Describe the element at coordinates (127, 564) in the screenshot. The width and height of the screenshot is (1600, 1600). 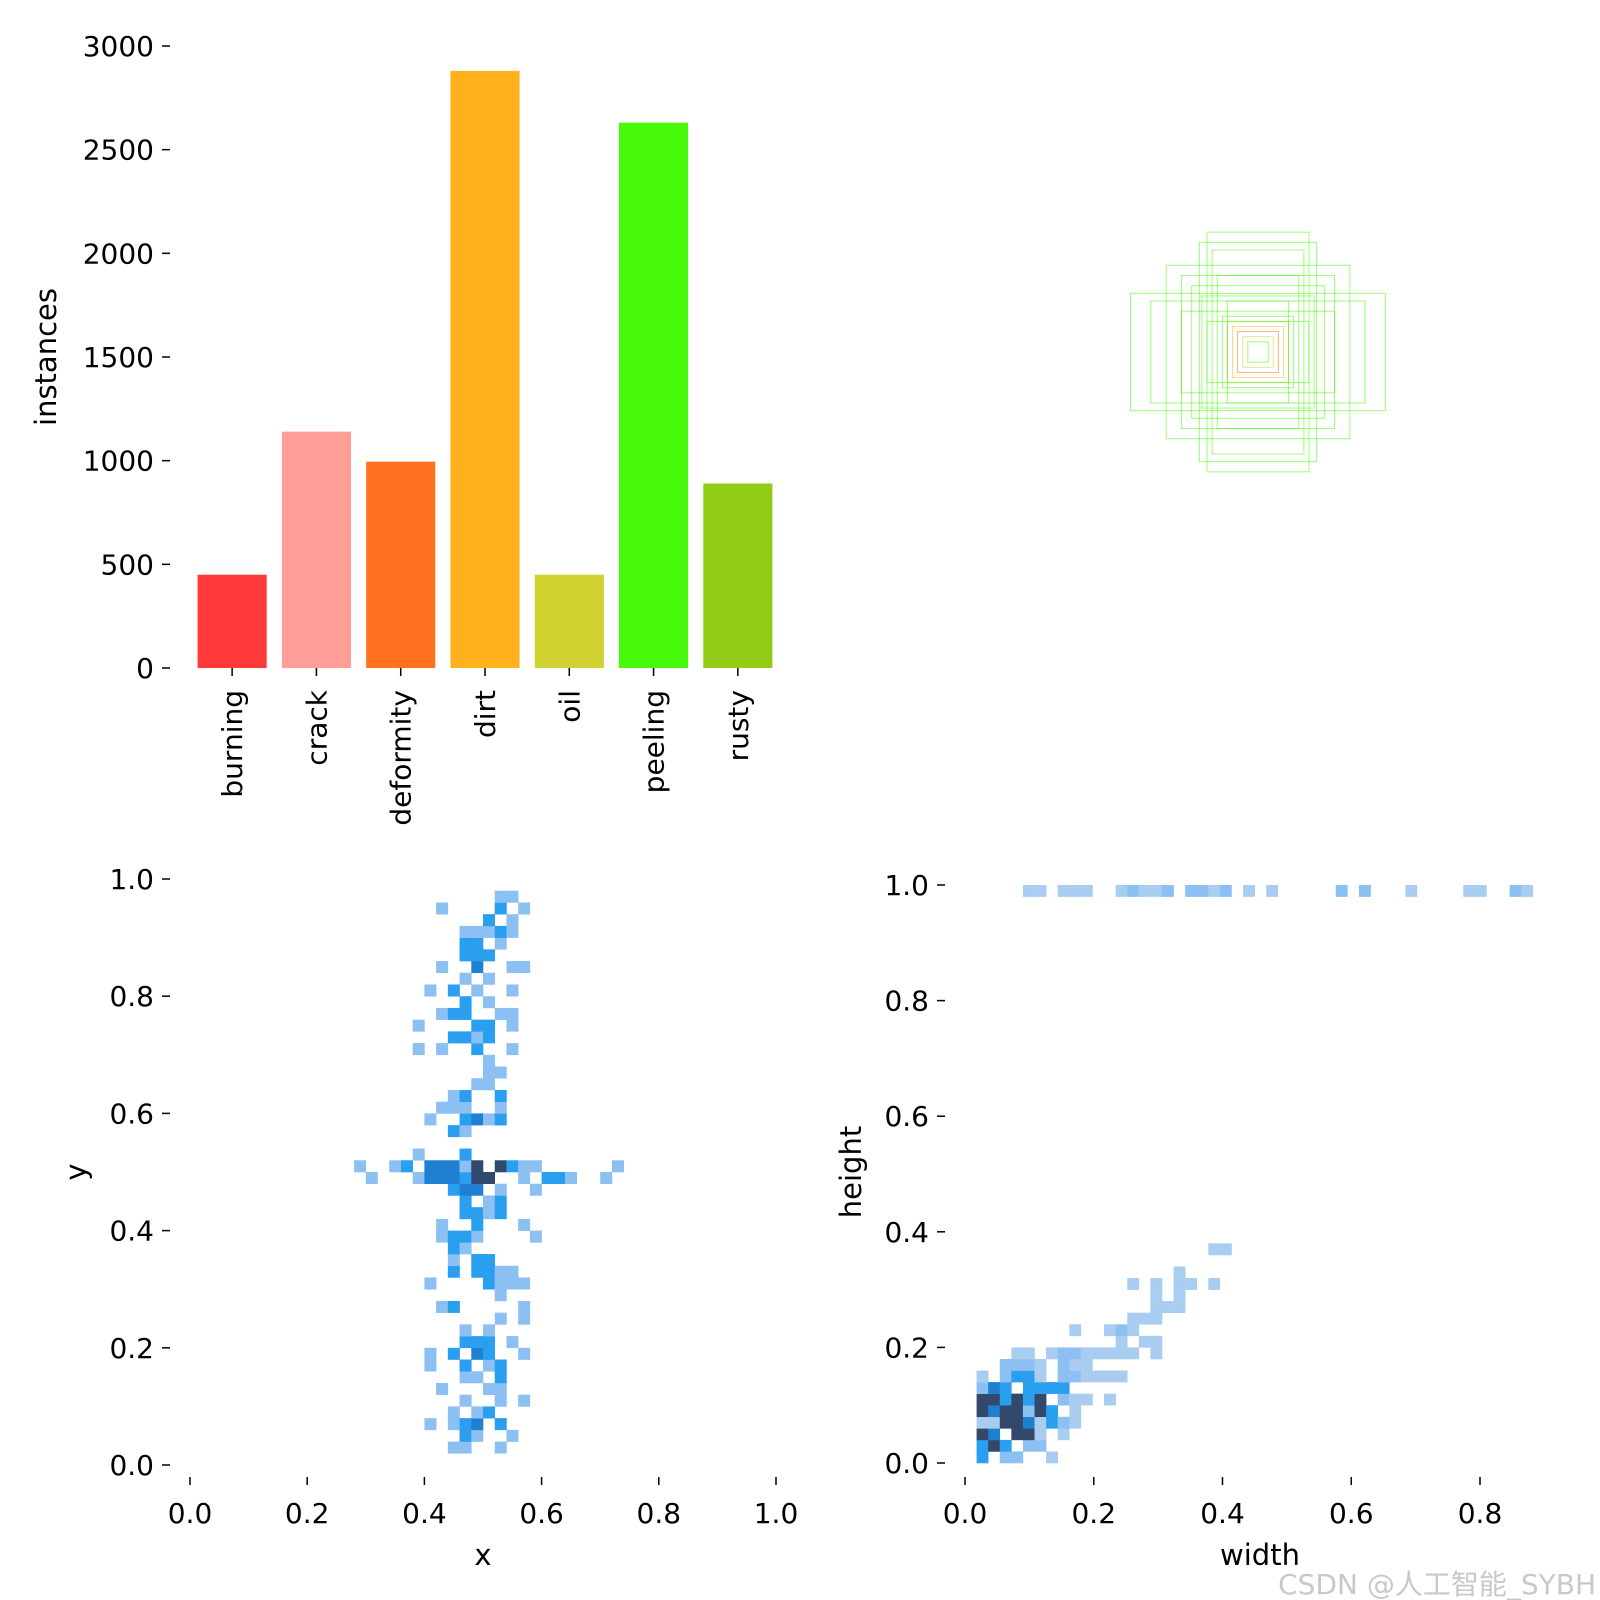
I see `y-tick-label: 500` at that location.